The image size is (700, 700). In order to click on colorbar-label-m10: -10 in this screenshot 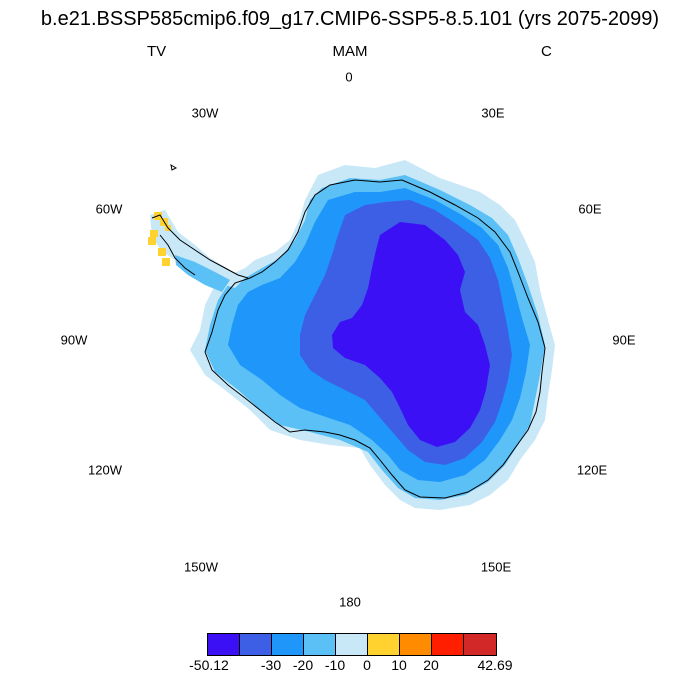, I will do `click(335, 665)`.